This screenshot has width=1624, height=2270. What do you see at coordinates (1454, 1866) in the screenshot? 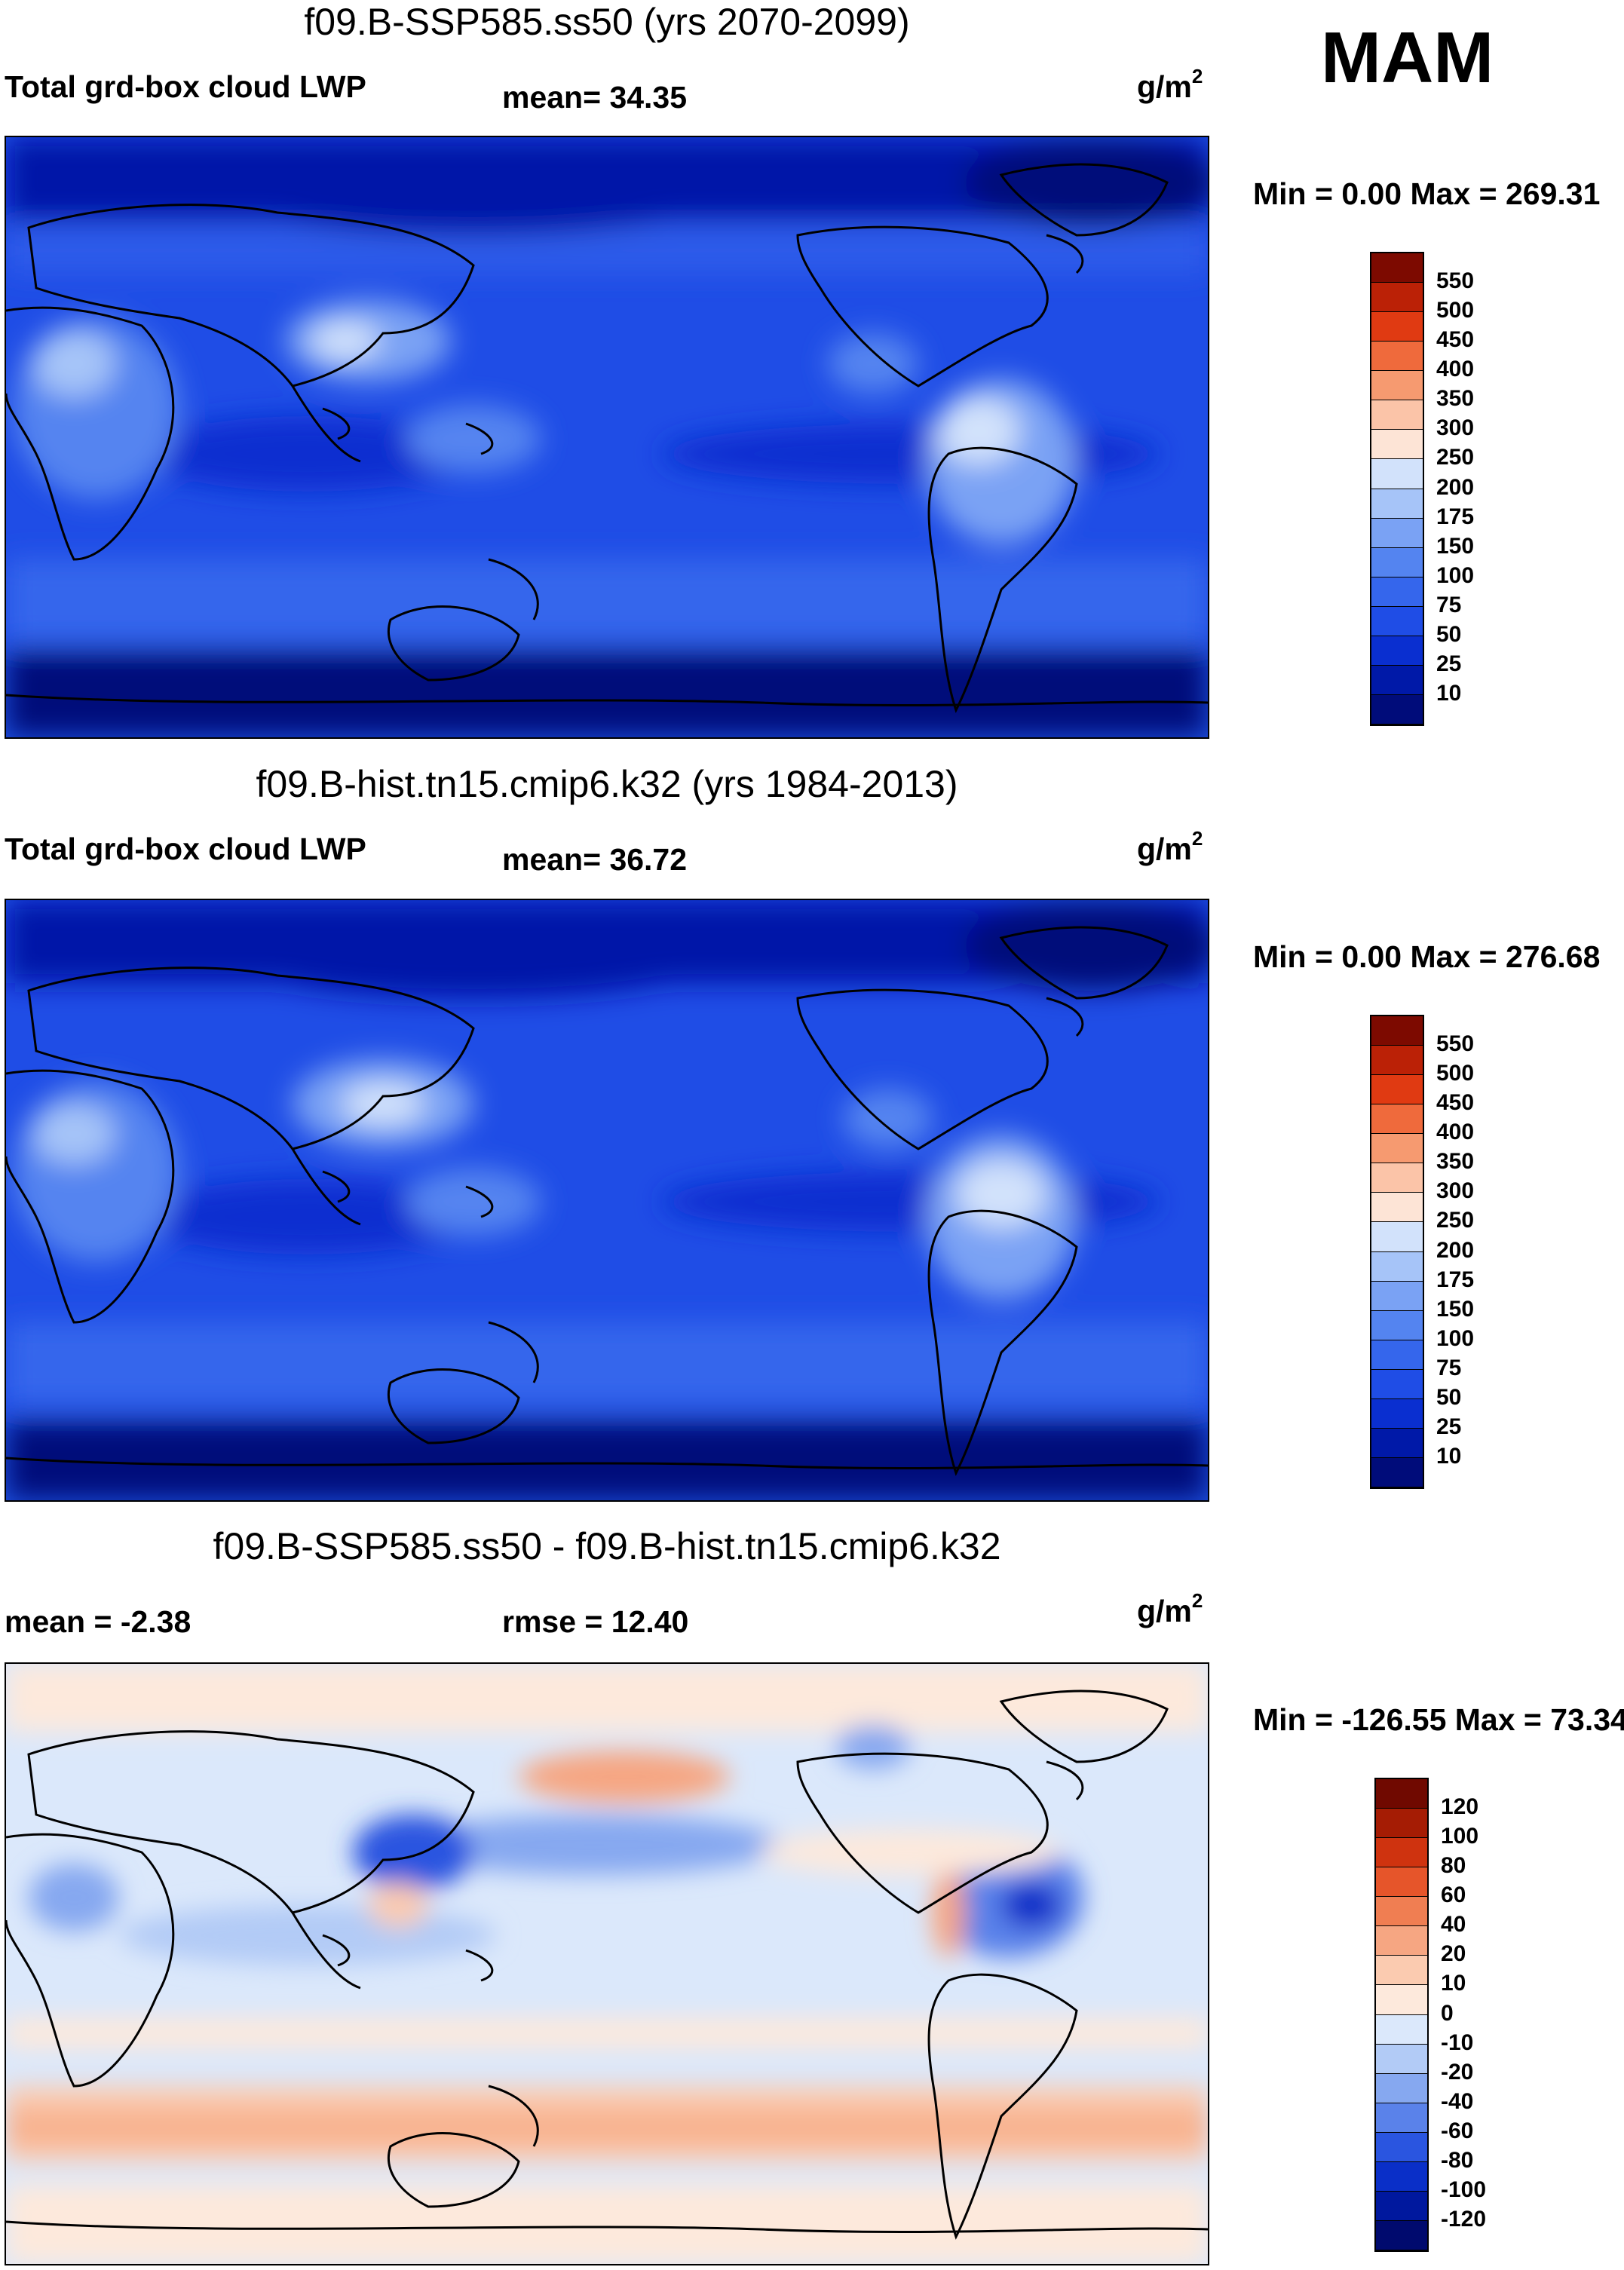
I see `colorbar-tick-label: 80` at bounding box center [1454, 1866].